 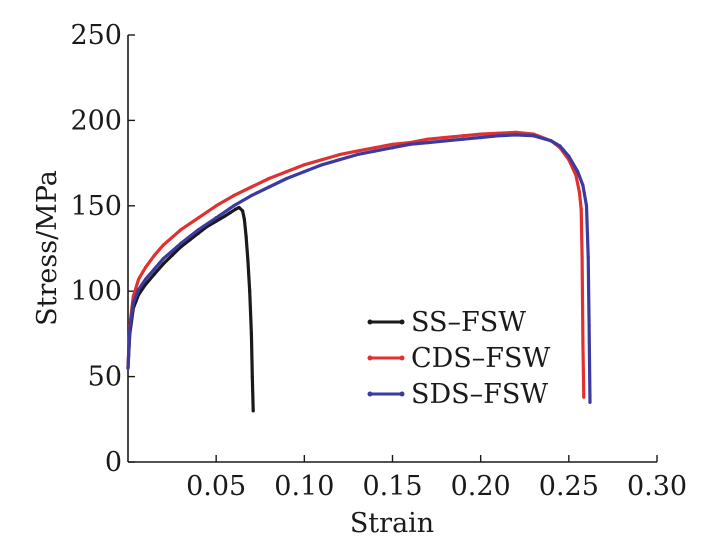 What do you see at coordinates (105, 377) in the screenshot?
I see `y-tick-label: 50` at bounding box center [105, 377].